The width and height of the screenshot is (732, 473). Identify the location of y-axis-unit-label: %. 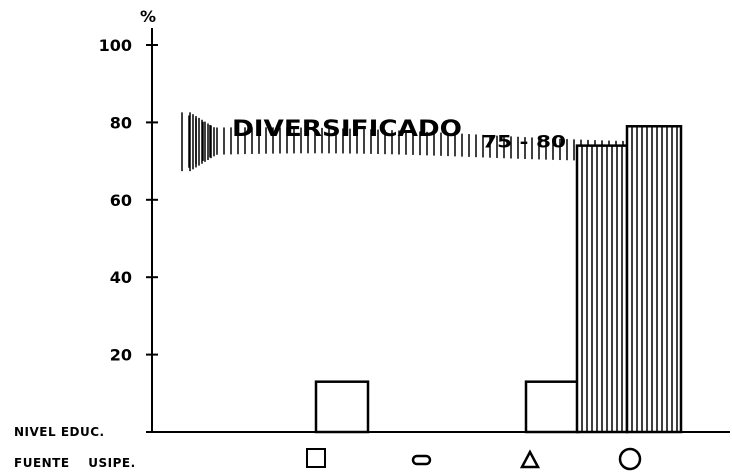
(148, 16).